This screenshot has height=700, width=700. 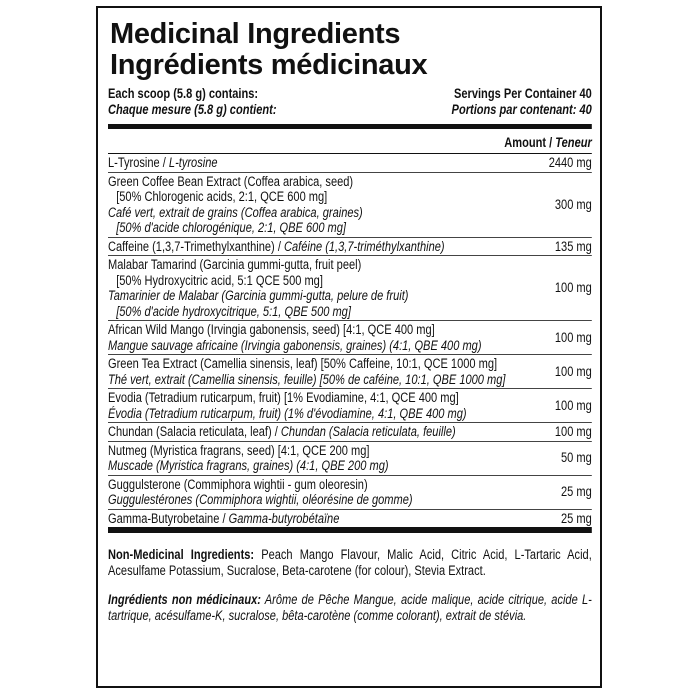 I want to click on amount-label: Amount /, so click(x=530, y=142).